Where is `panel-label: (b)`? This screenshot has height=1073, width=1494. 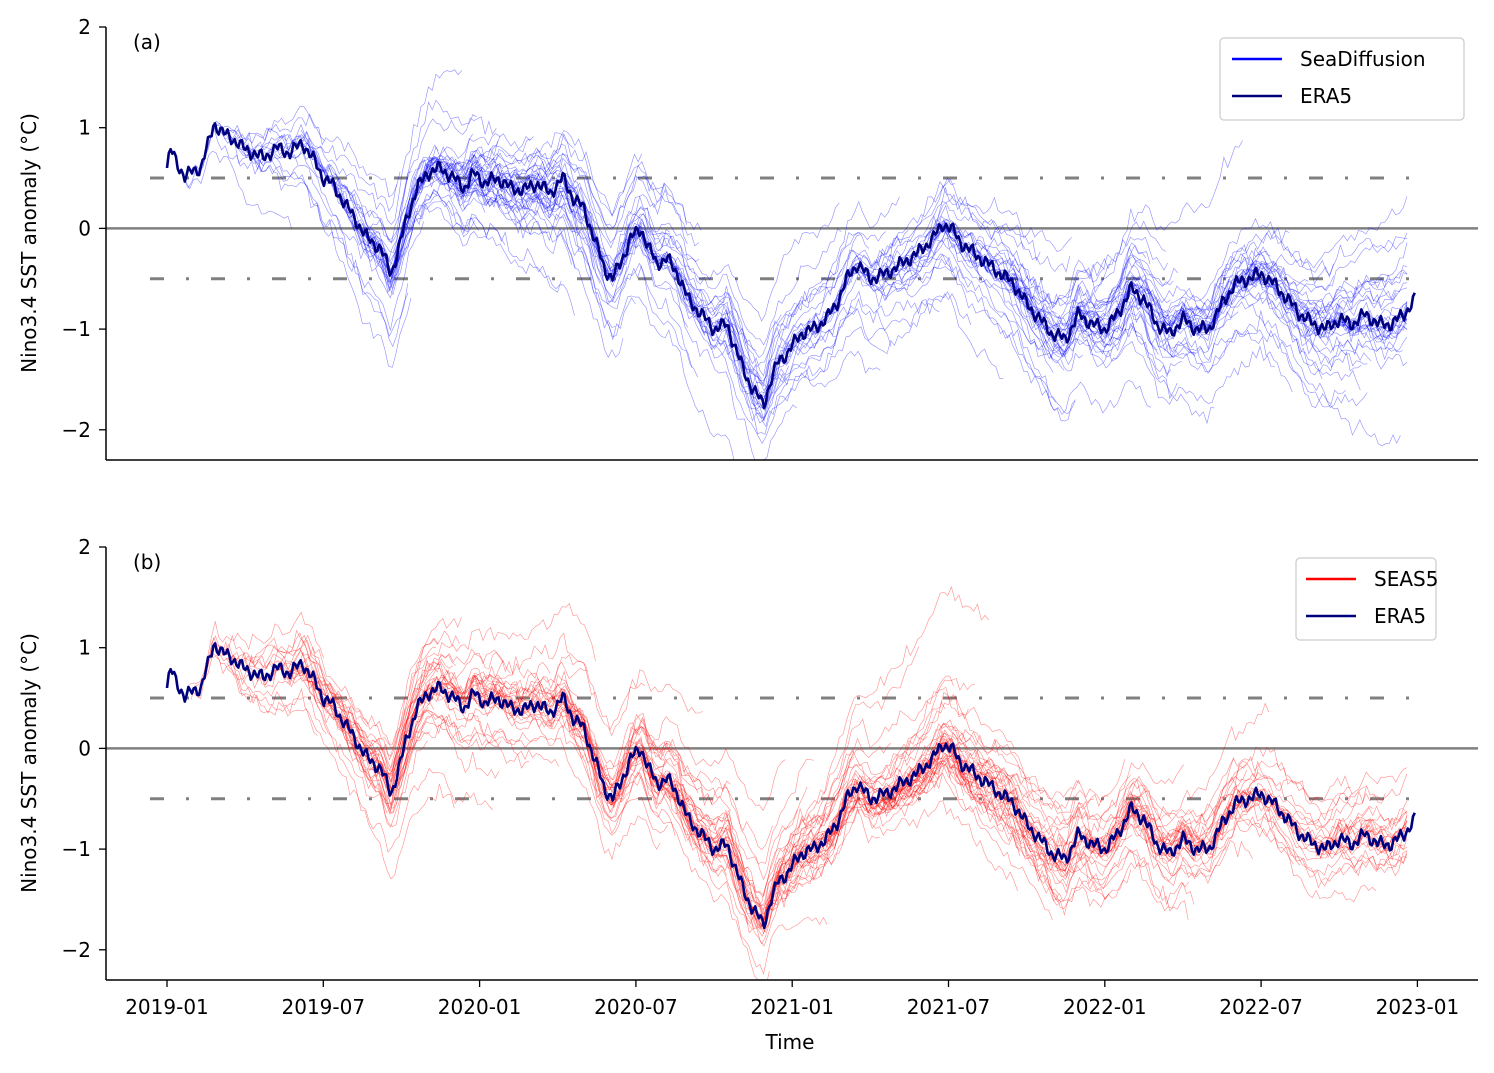
panel-label: (b) is located at coordinates (147, 562).